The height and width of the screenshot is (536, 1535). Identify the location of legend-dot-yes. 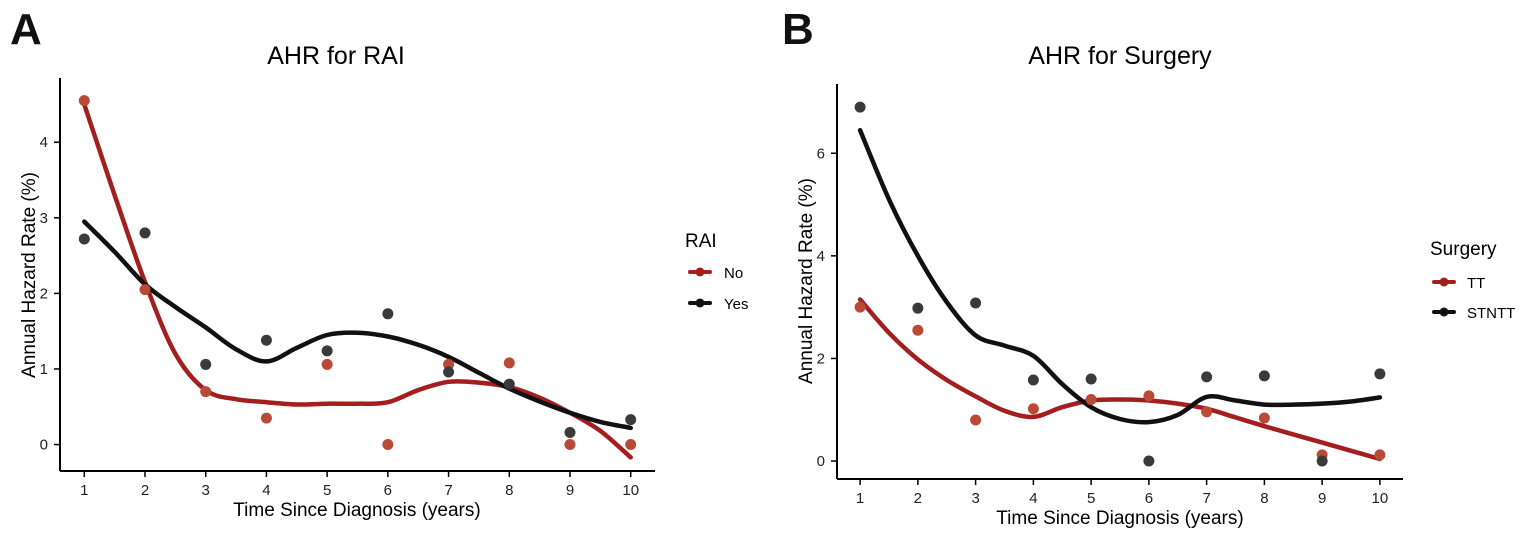
(700, 303).